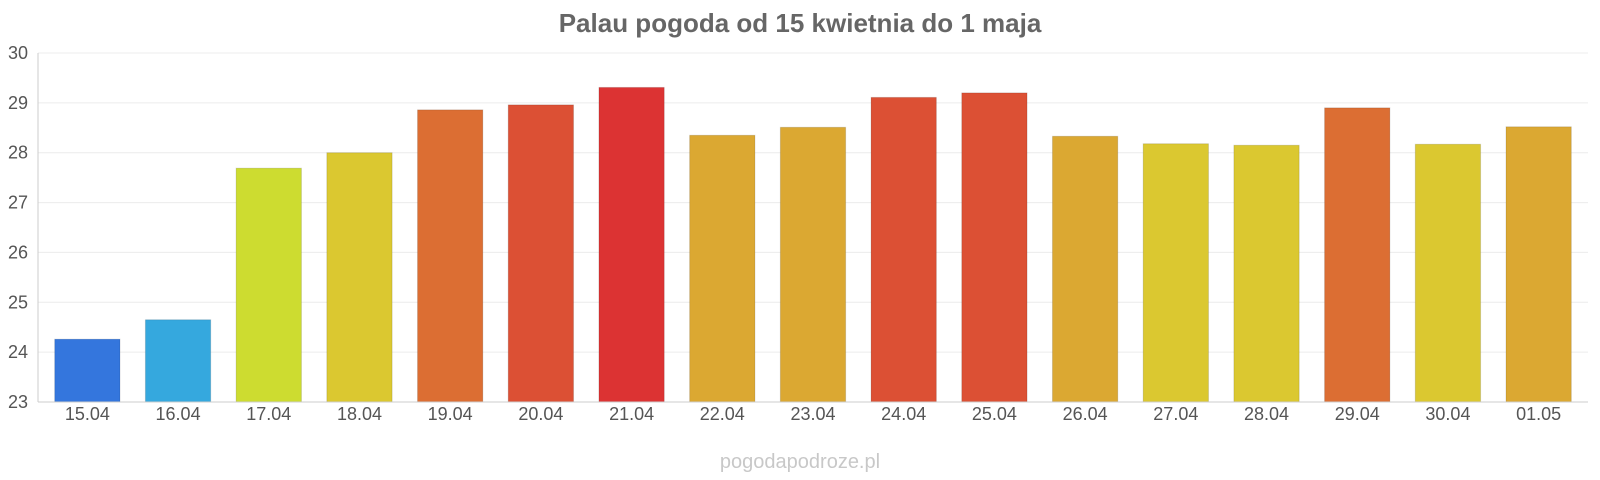  I want to click on bar-24.04, so click(903, 249).